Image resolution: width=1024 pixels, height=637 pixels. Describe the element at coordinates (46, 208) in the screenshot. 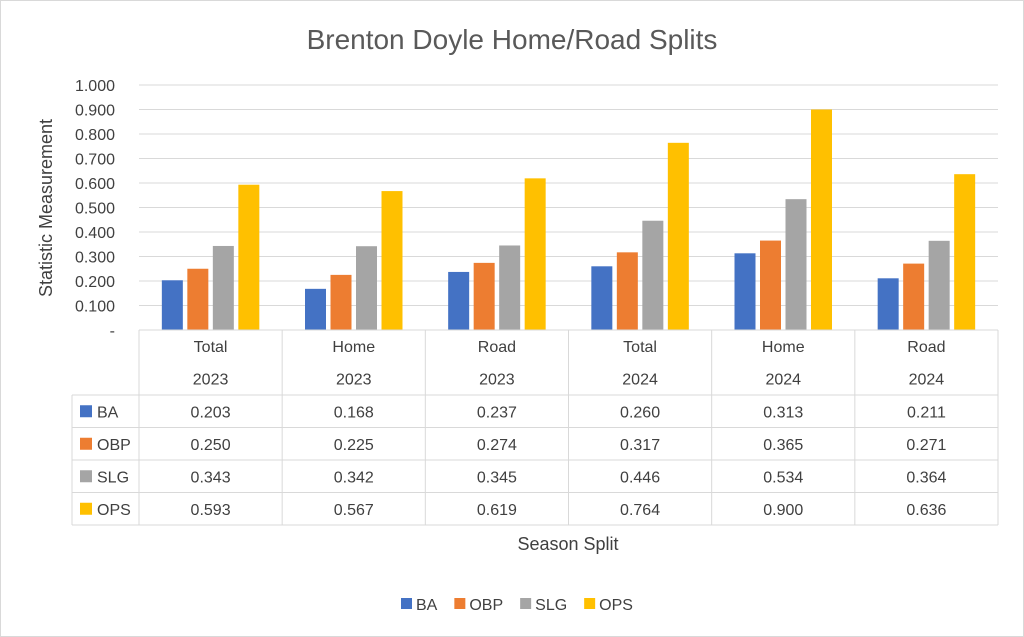

I see `y-axis-title: Statistic Measurement` at that location.